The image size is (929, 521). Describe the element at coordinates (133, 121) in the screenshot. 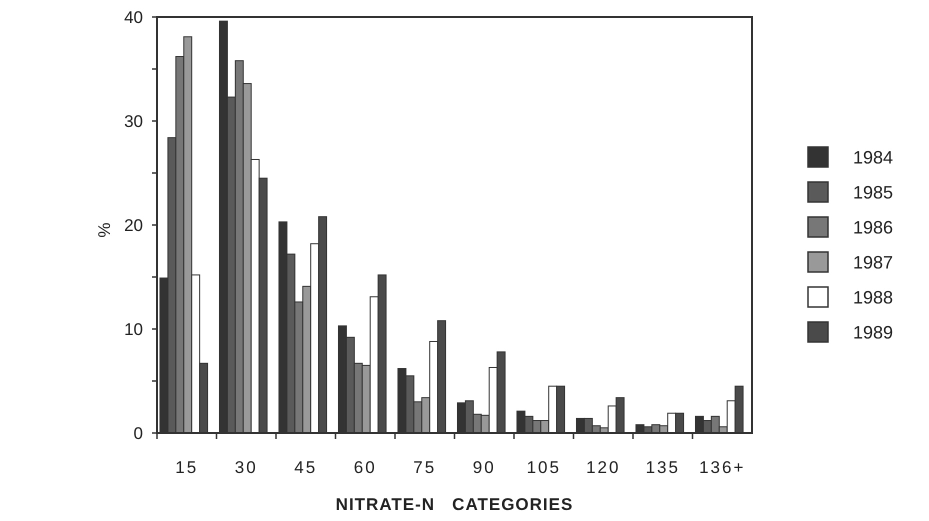

I see `y-tick-label: 30` at that location.